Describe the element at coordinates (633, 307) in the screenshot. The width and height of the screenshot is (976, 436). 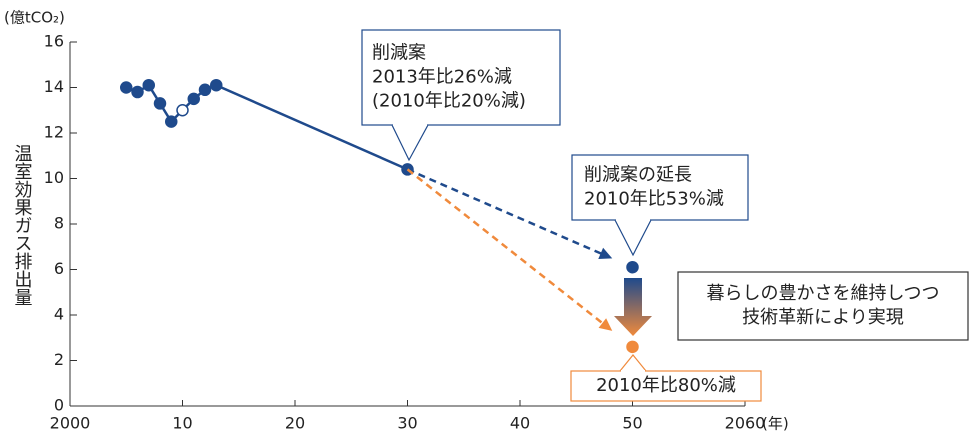
I see `transition-arrow` at that location.